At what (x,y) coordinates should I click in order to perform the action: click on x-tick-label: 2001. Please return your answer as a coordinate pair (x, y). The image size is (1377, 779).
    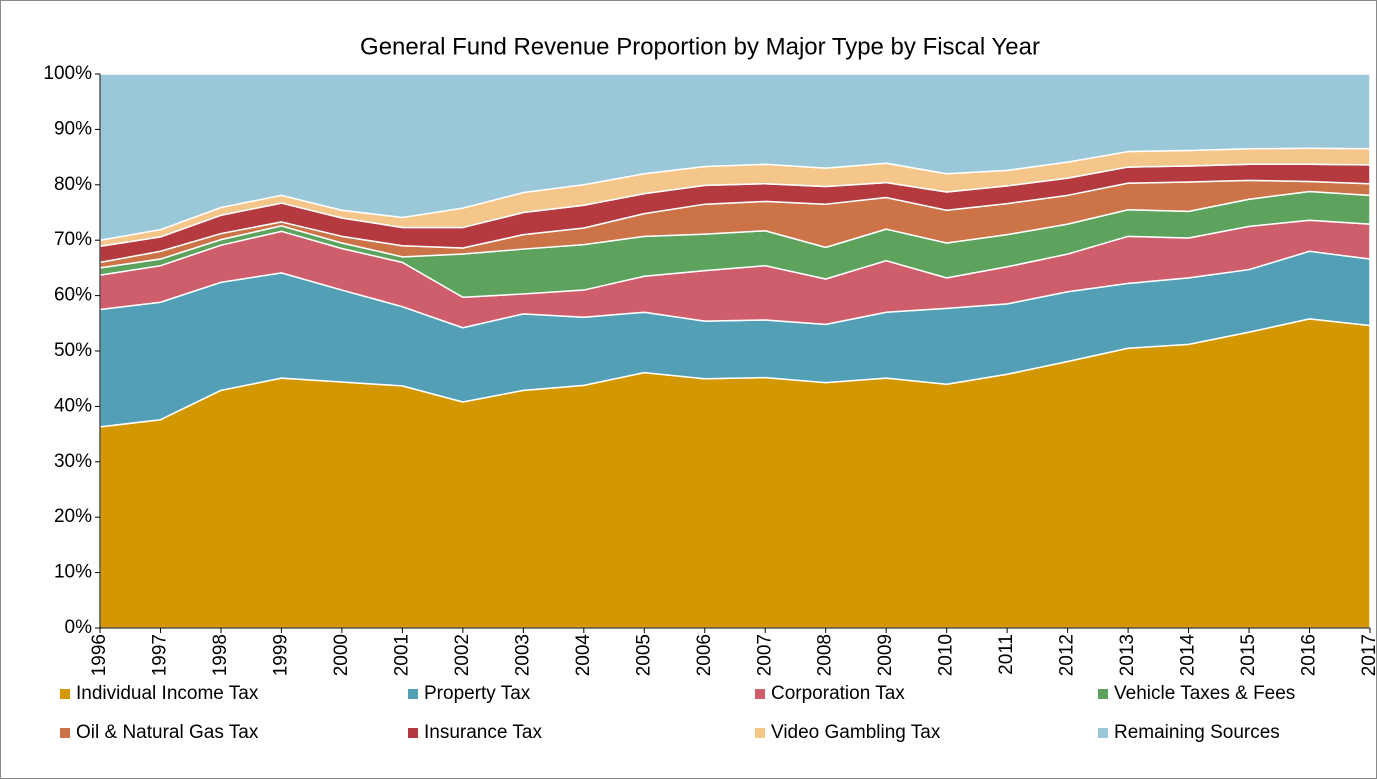
    Looking at the image, I should click on (401, 655).